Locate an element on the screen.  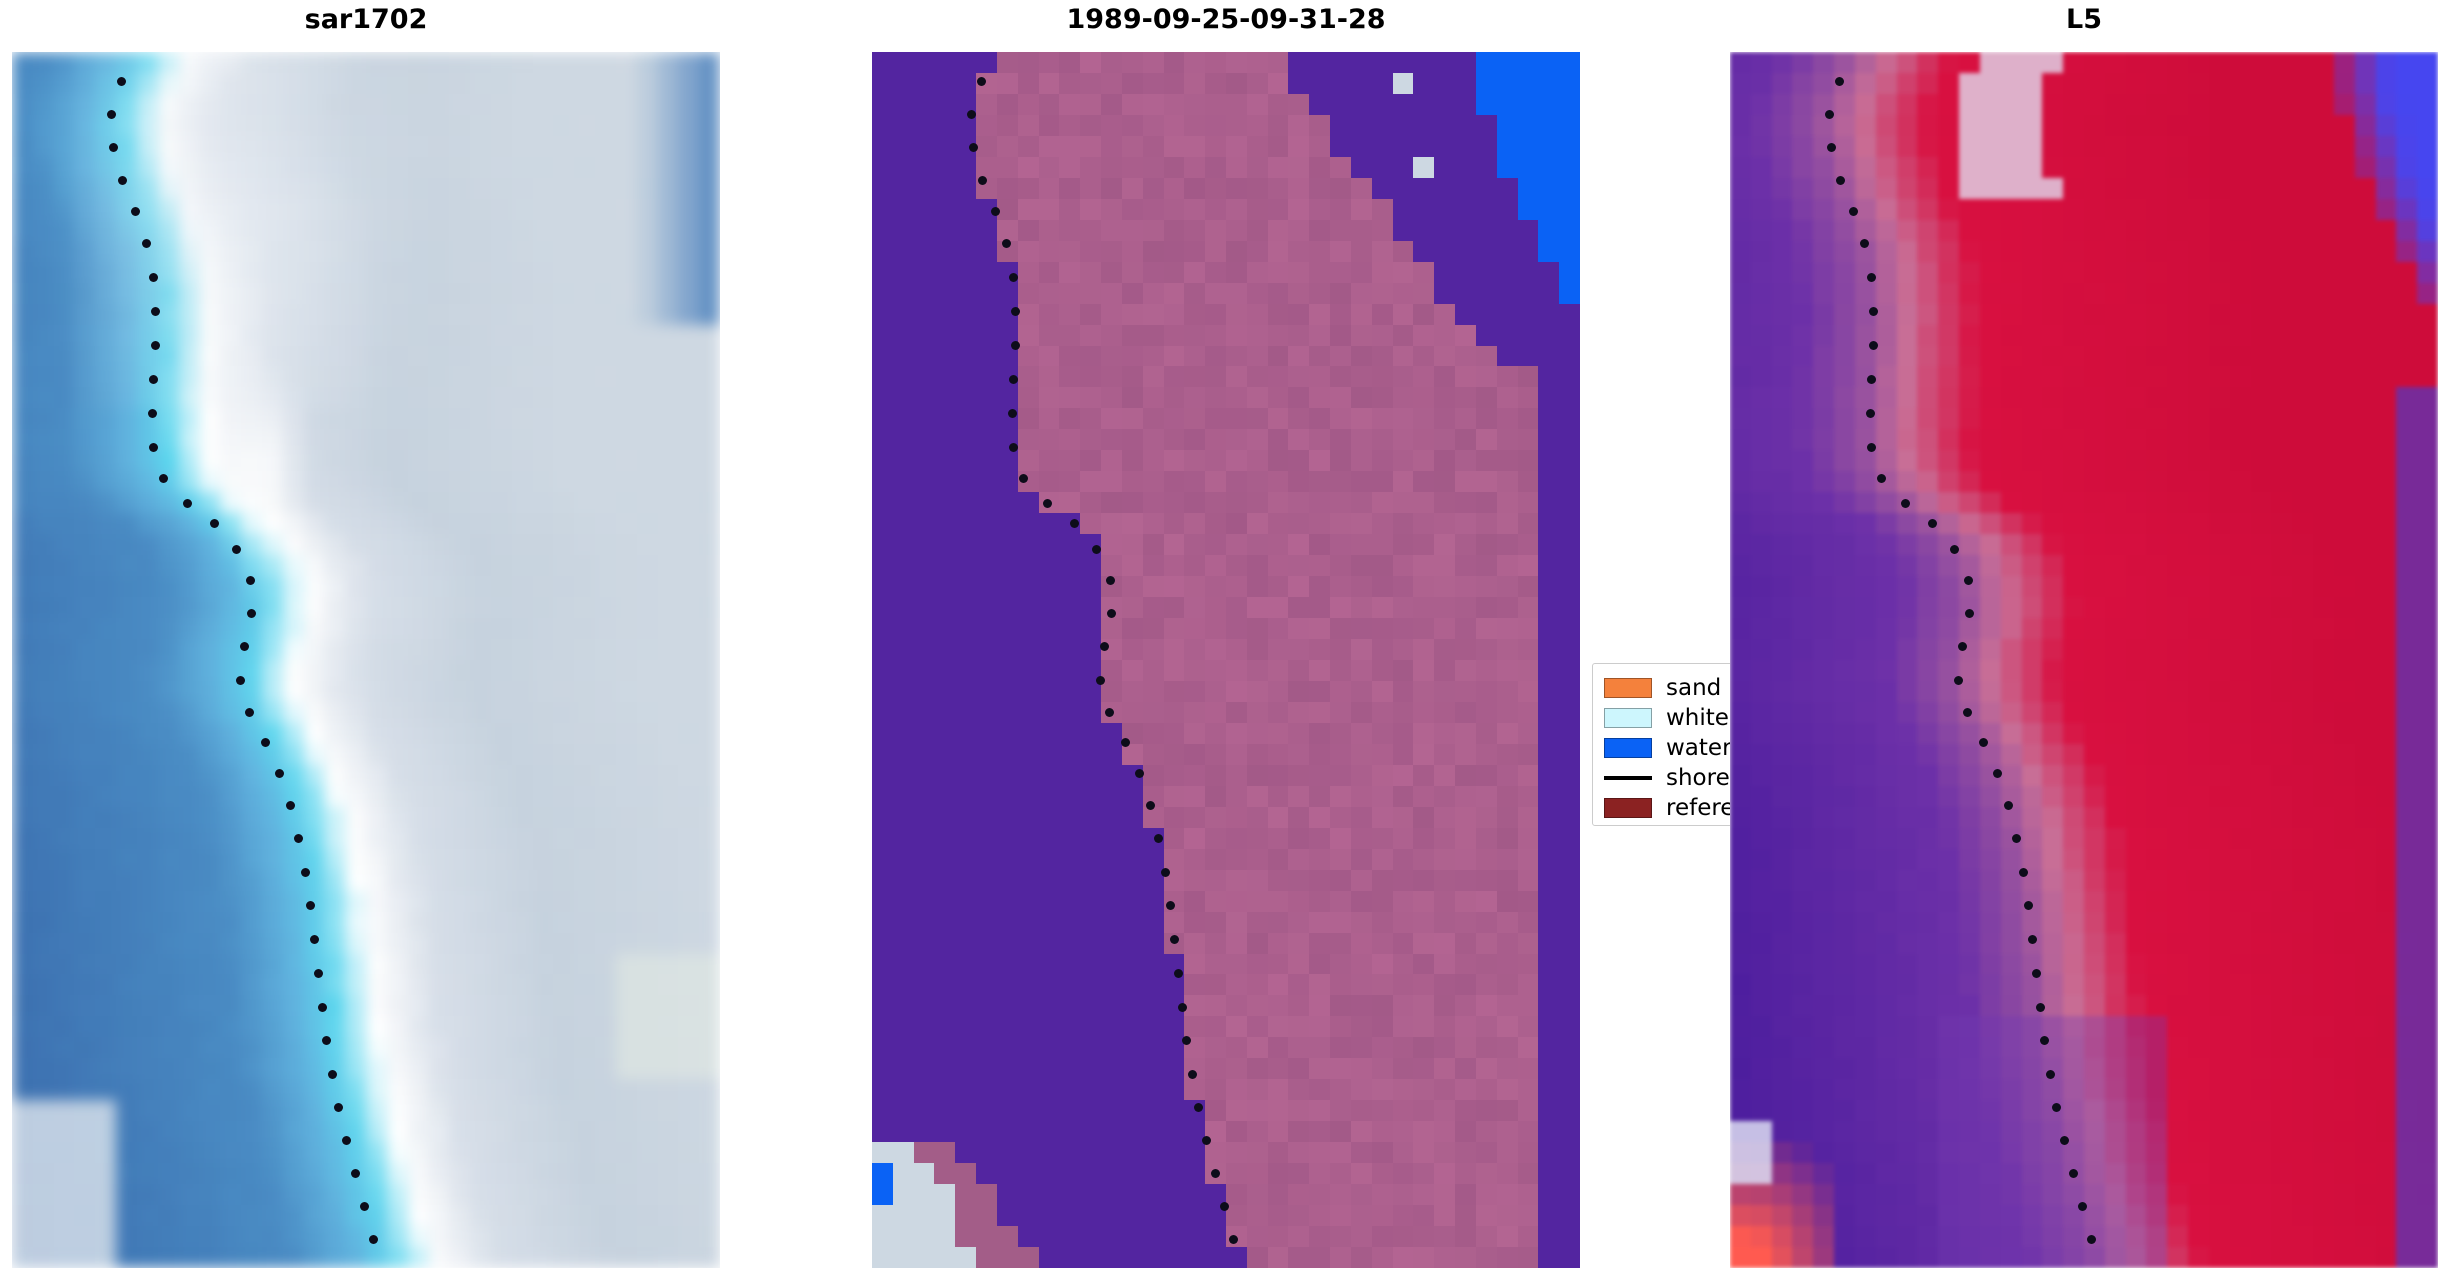
legend-label-sand: sand is located at coordinates (1694, 687).